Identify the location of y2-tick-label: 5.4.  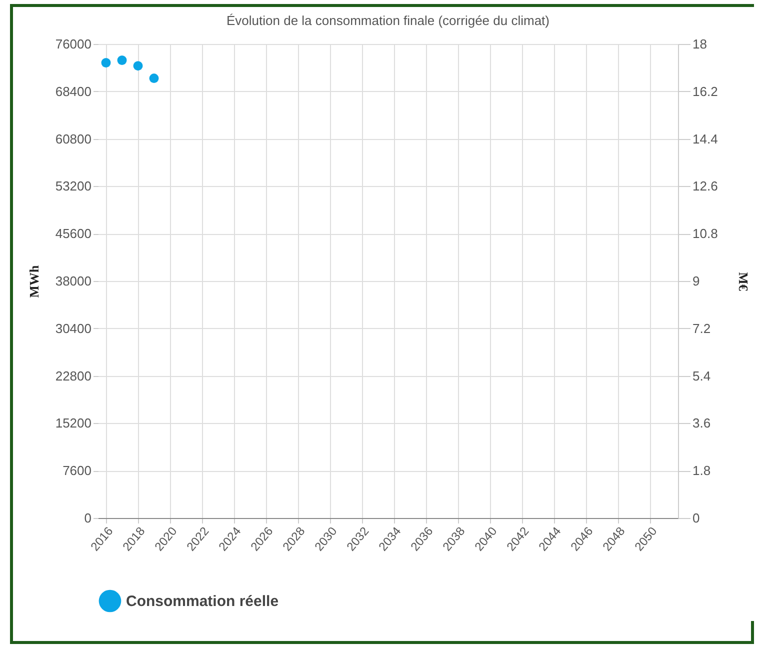
(701, 376).